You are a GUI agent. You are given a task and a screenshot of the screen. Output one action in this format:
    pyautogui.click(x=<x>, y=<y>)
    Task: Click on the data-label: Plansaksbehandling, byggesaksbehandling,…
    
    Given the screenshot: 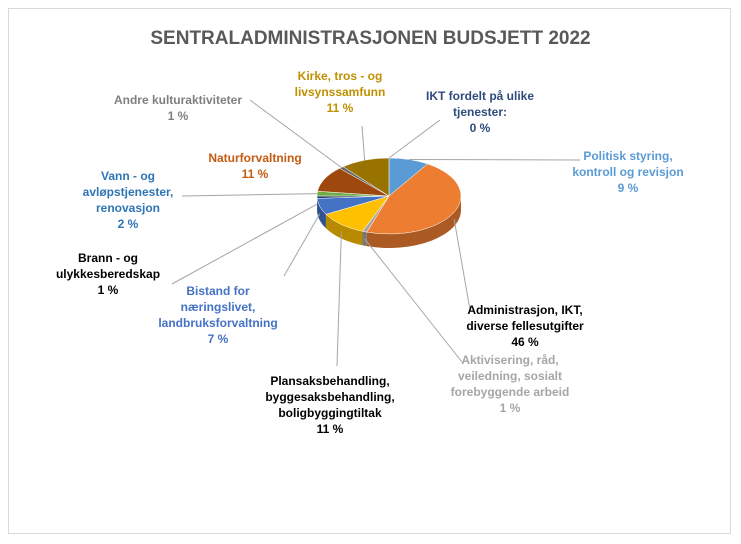 What is the action you would take?
    pyautogui.click(x=330, y=405)
    